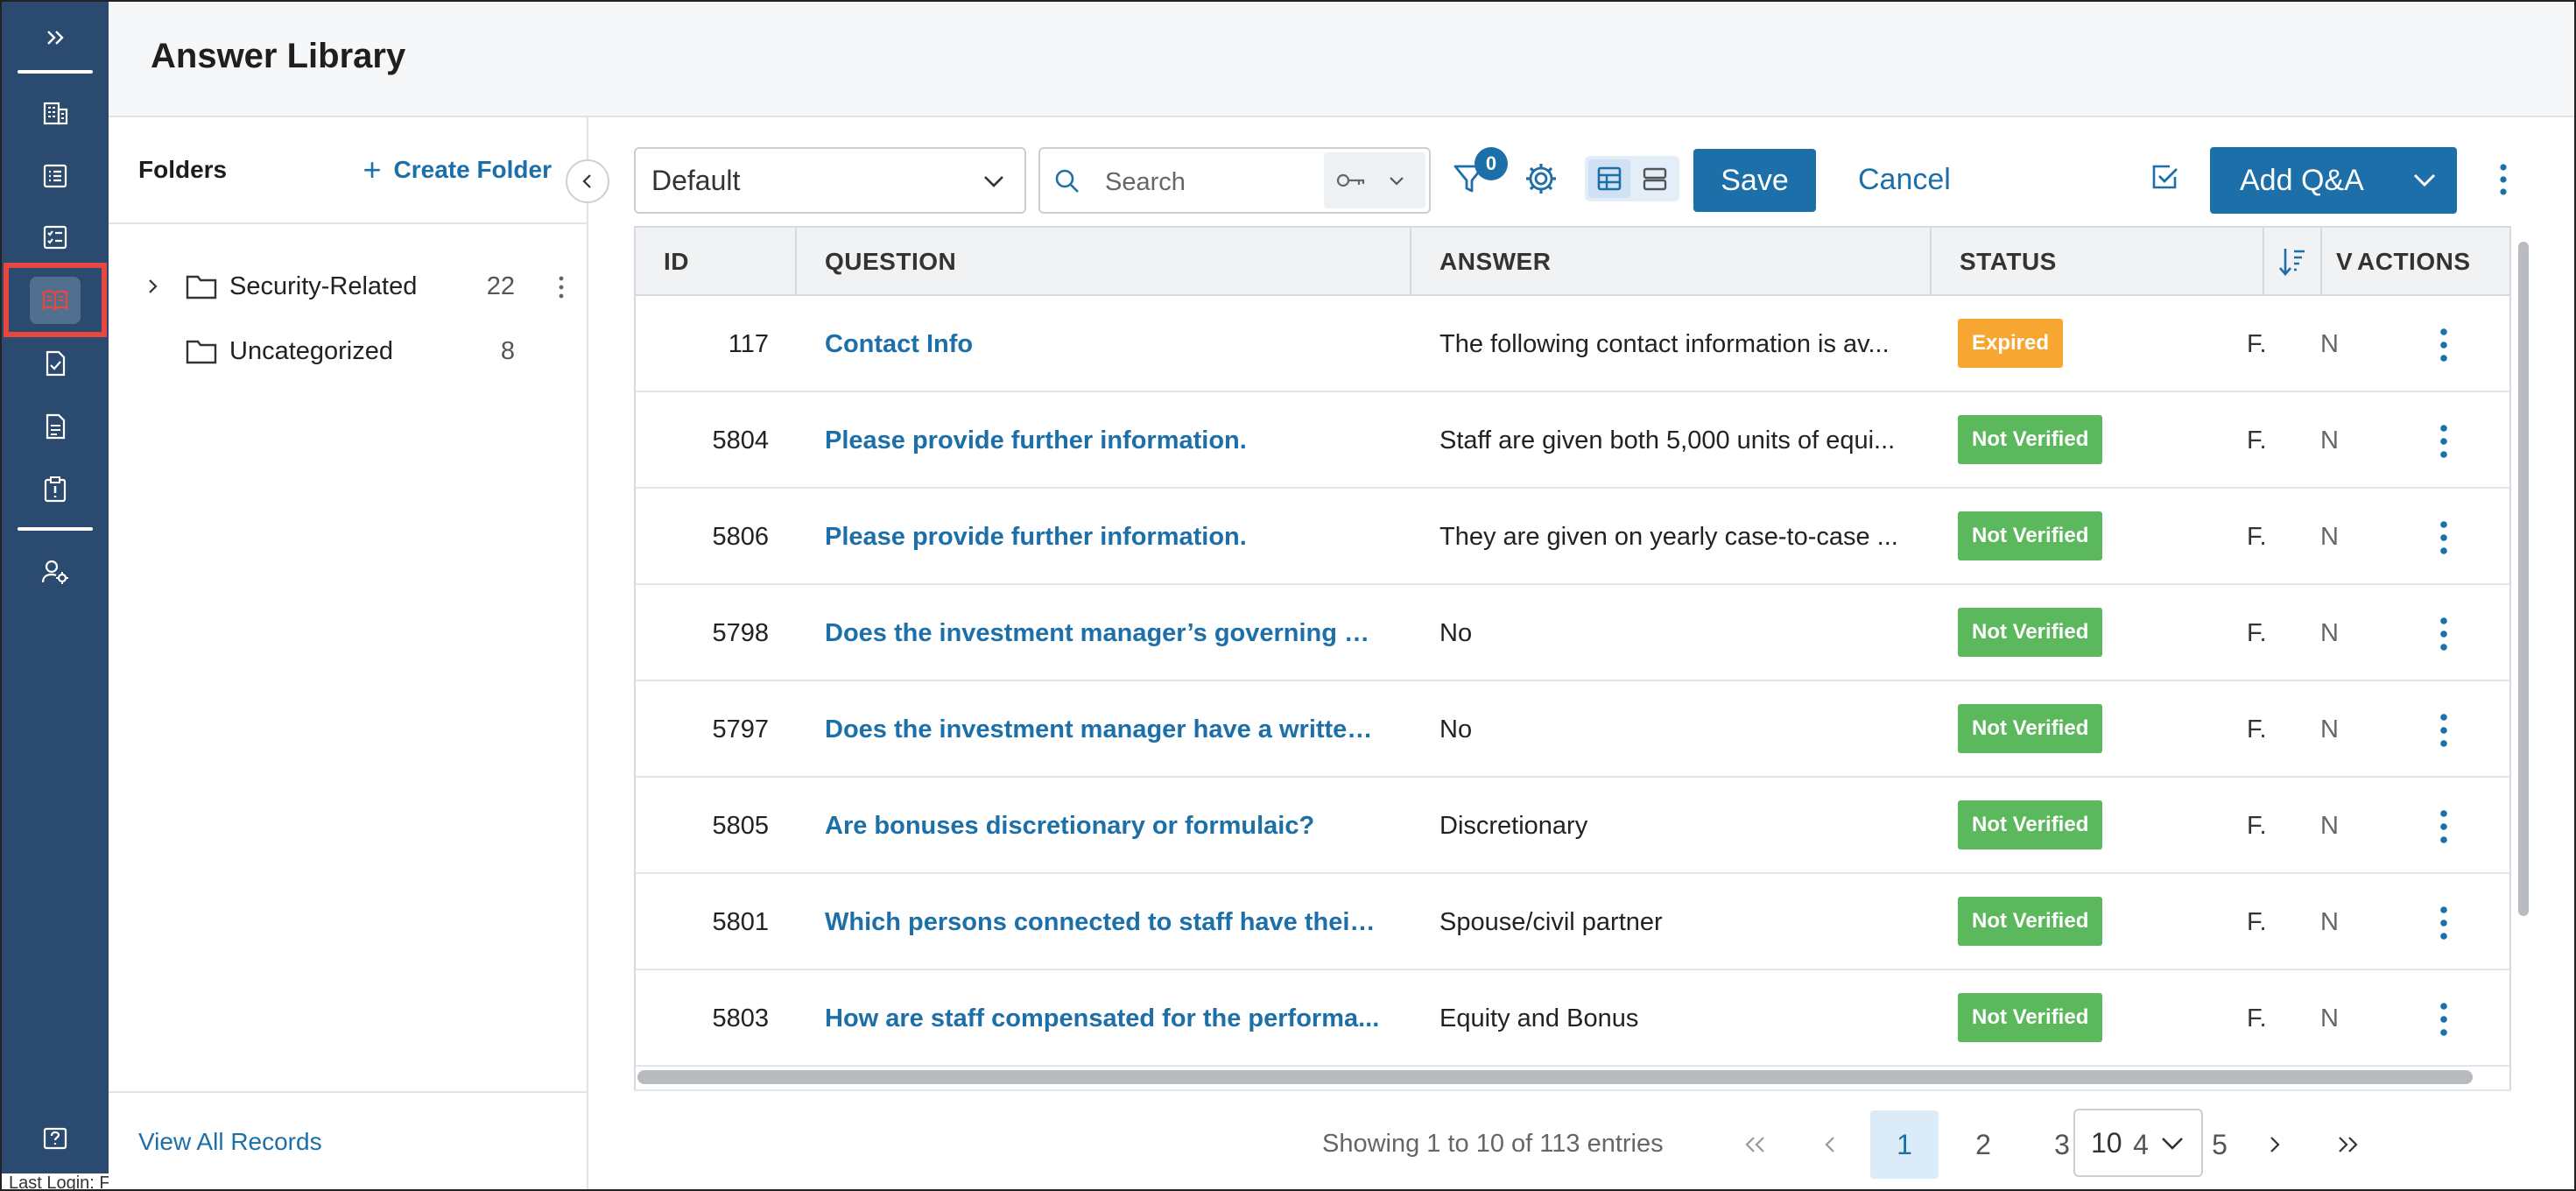 The width and height of the screenshot is (2576, 1191). What do you see at coordinates (716, 262) in the screenshot?
I see `column-header-id: ID` at bounding box center [716, 262].